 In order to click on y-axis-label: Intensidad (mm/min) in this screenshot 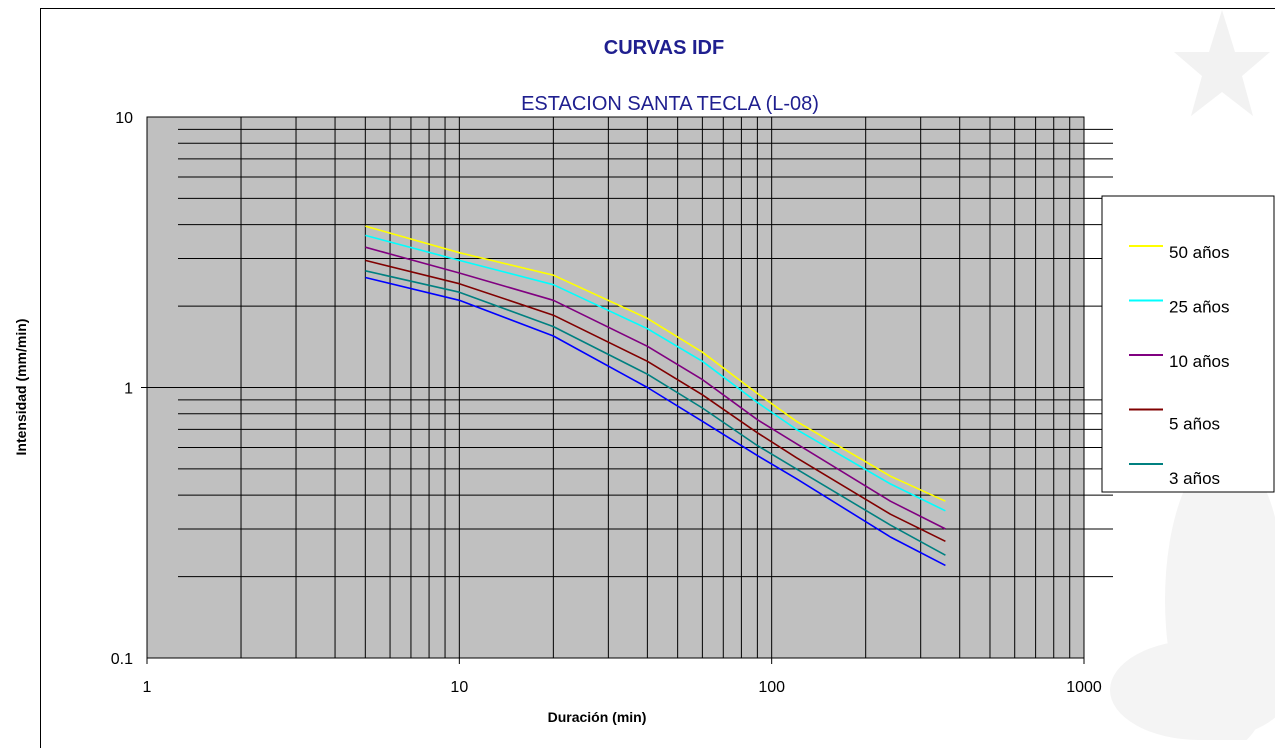, I will do `click(21, 387)`.